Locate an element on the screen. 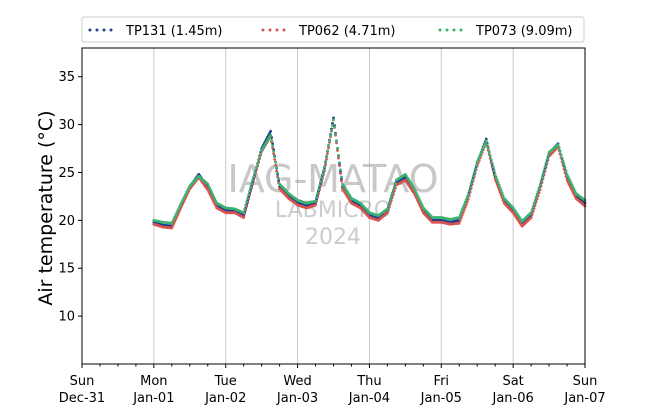  legend-item: TP062 (4.71m) is located at coordinates (328, 31).